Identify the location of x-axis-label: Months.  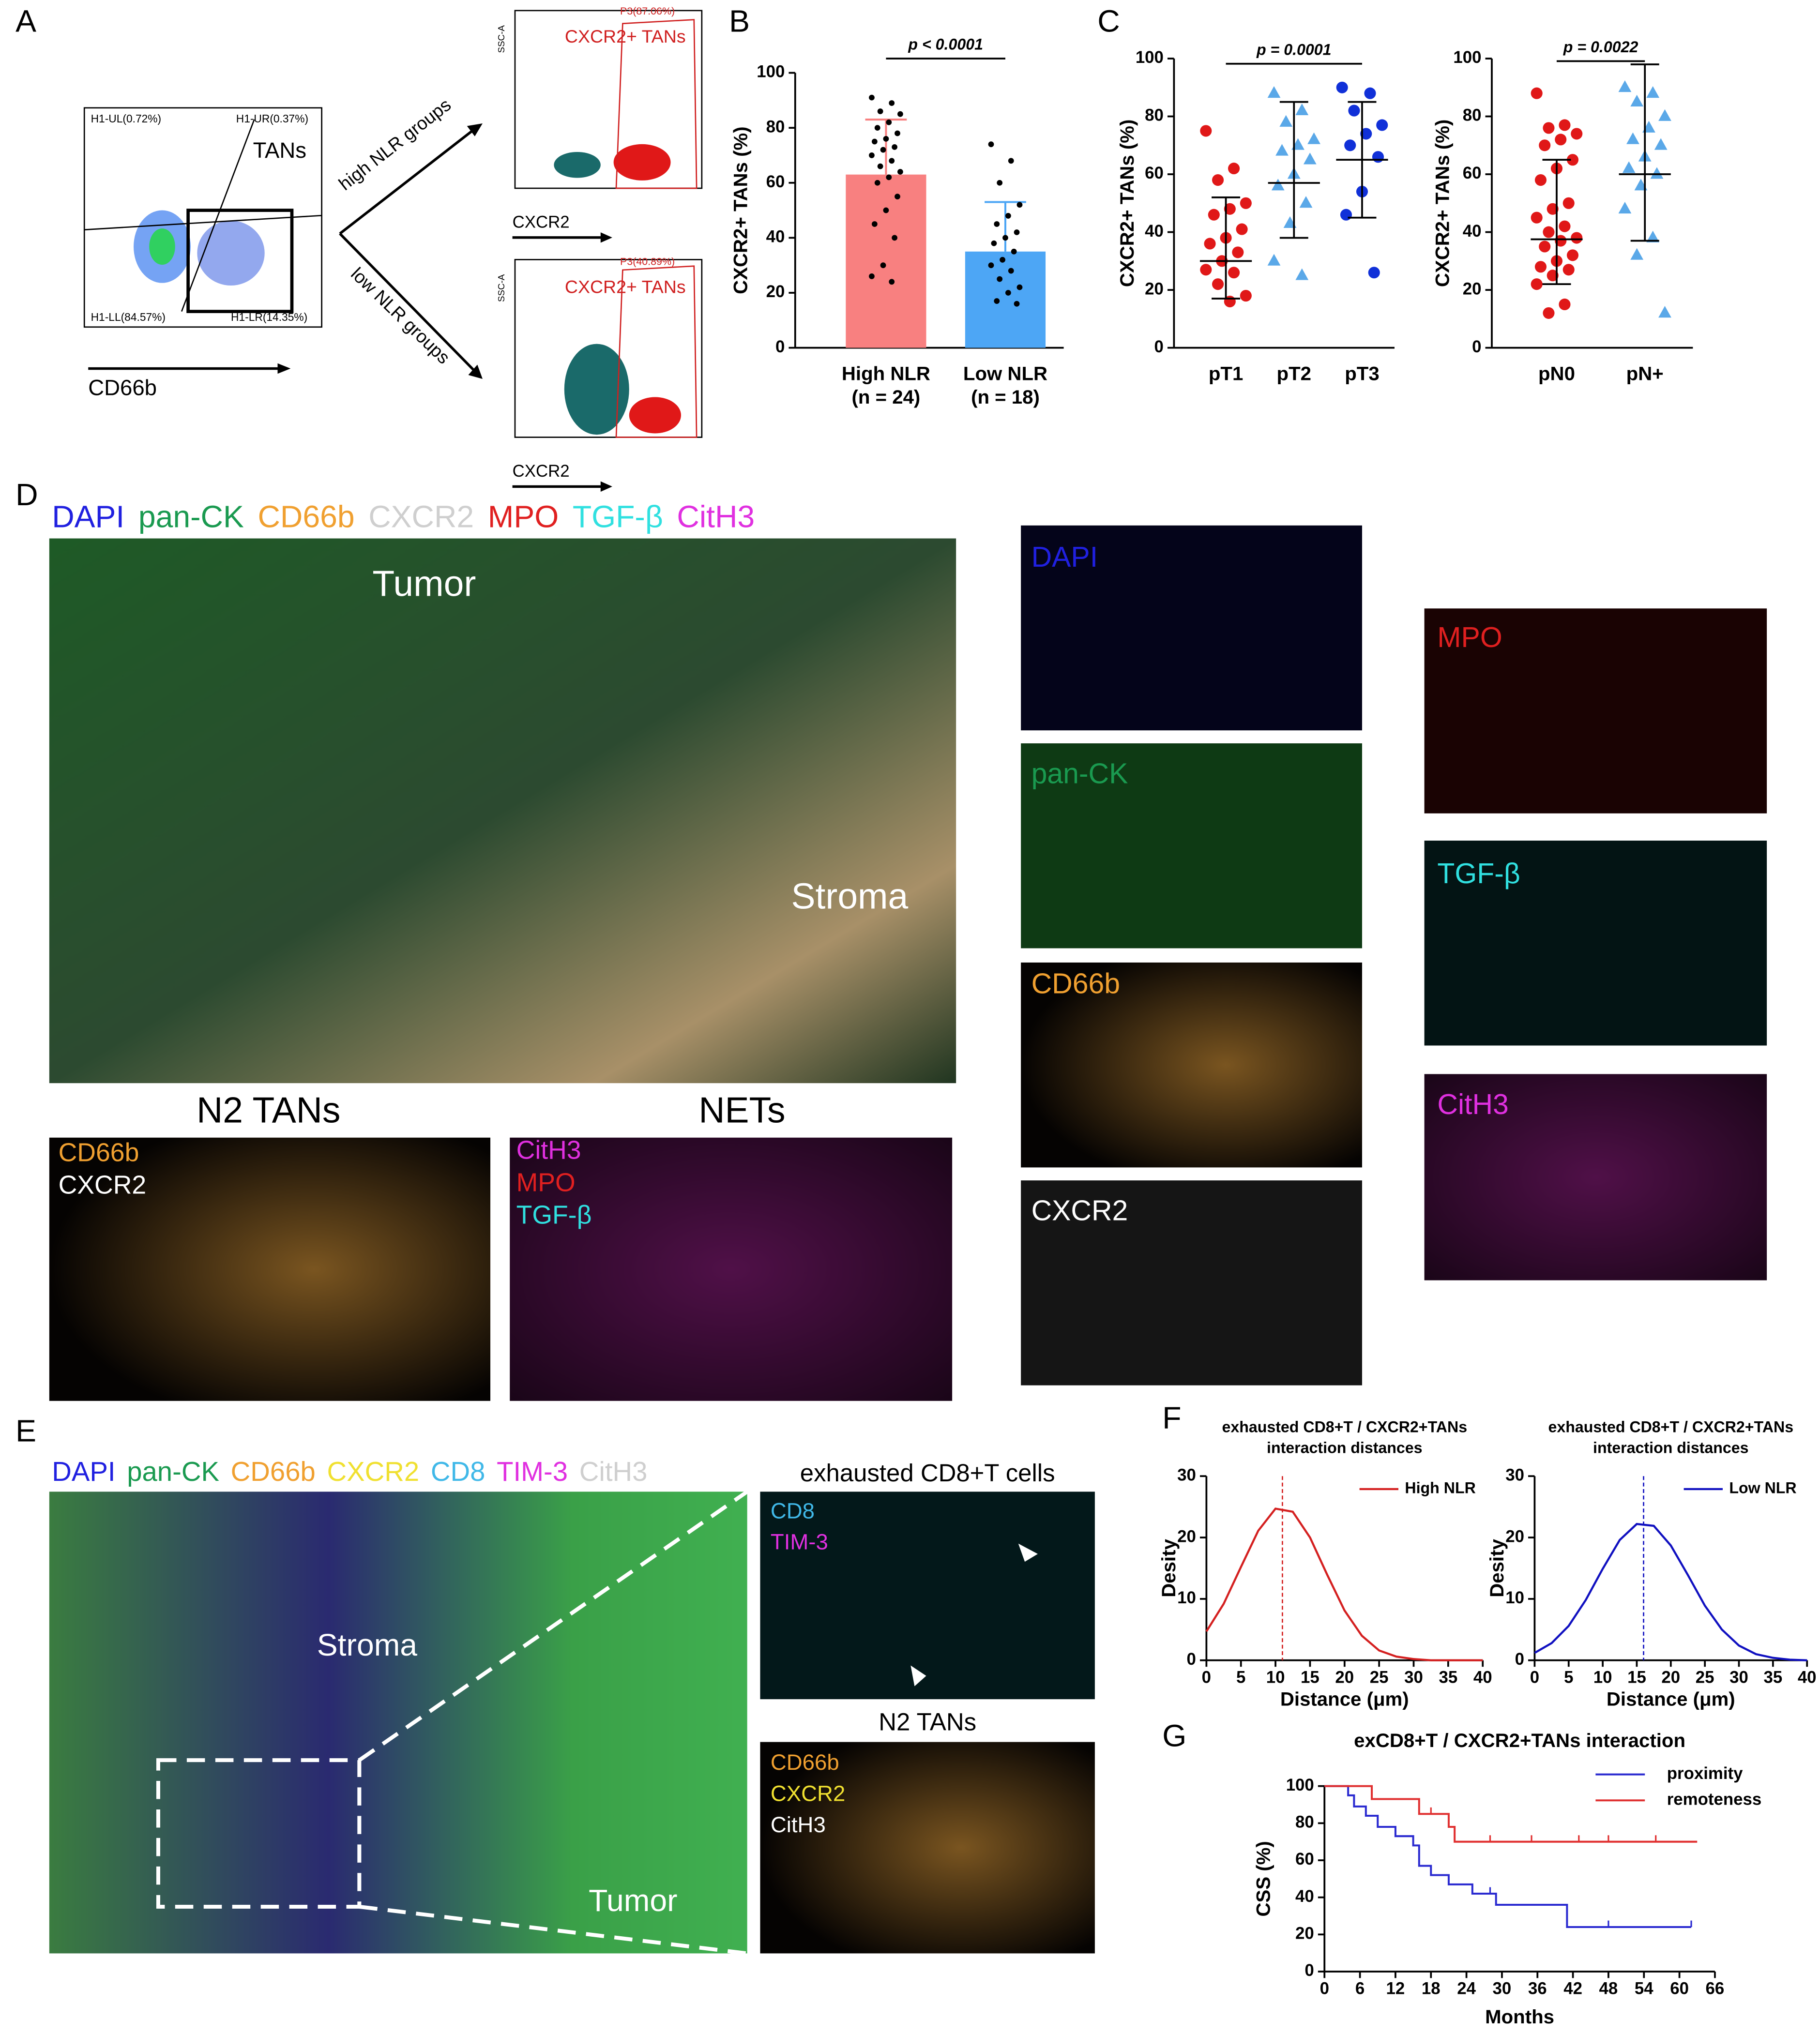
(1520, 2017).